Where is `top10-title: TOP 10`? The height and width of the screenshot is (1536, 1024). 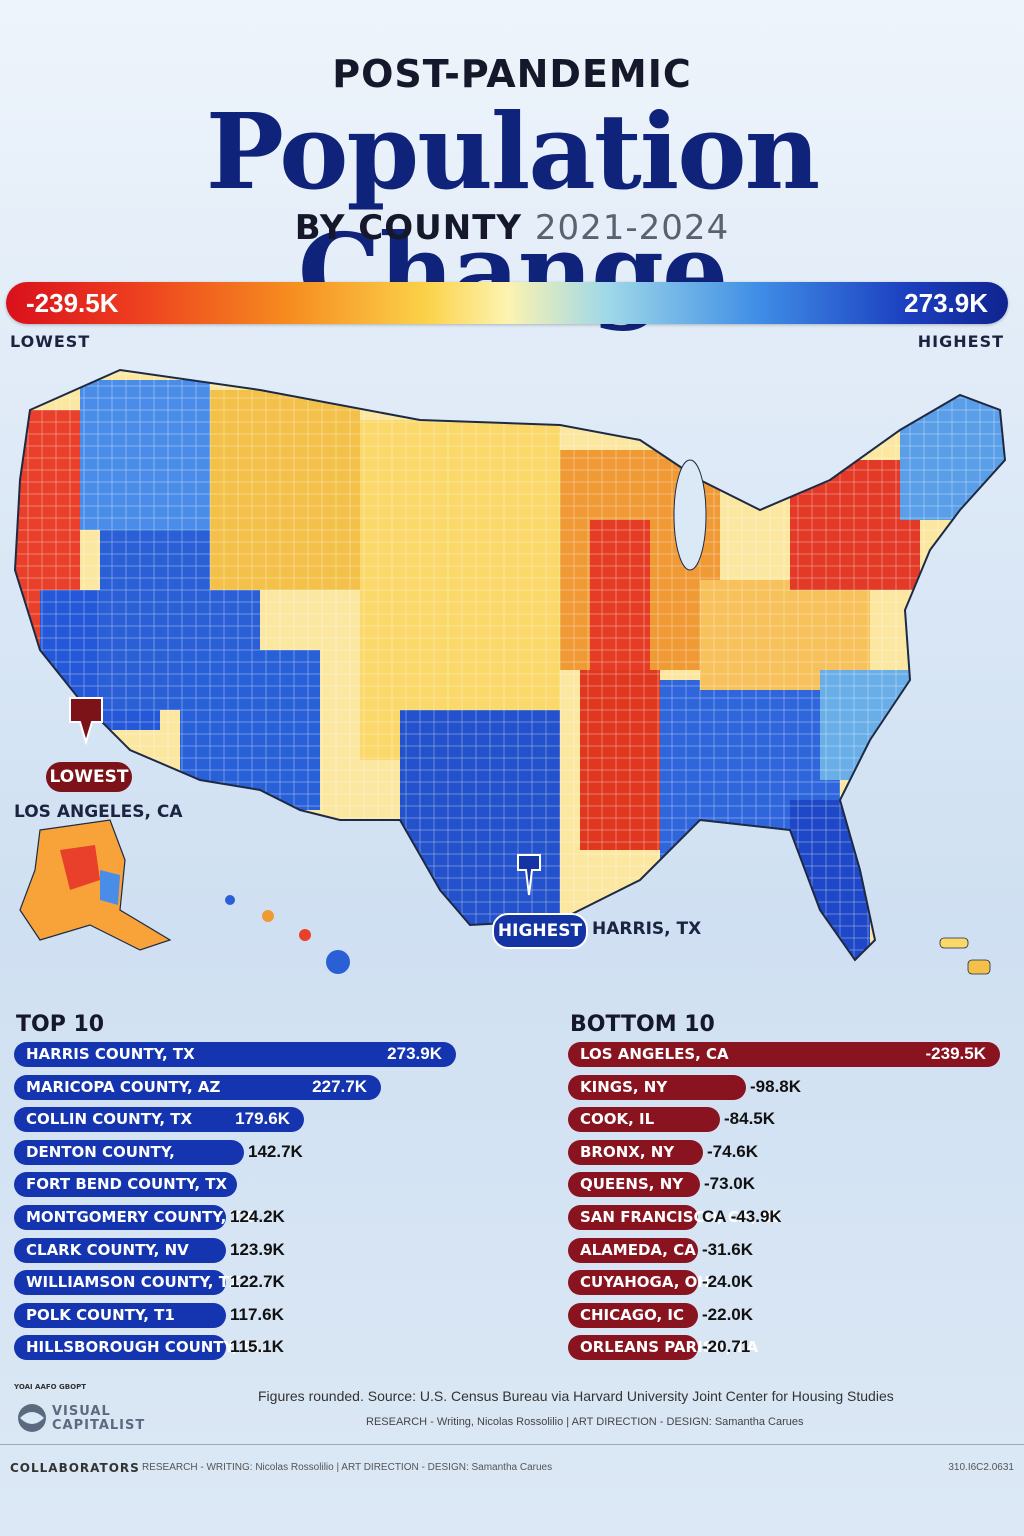 top10-title: TOP 10 is located at coordinates (60, 1024).